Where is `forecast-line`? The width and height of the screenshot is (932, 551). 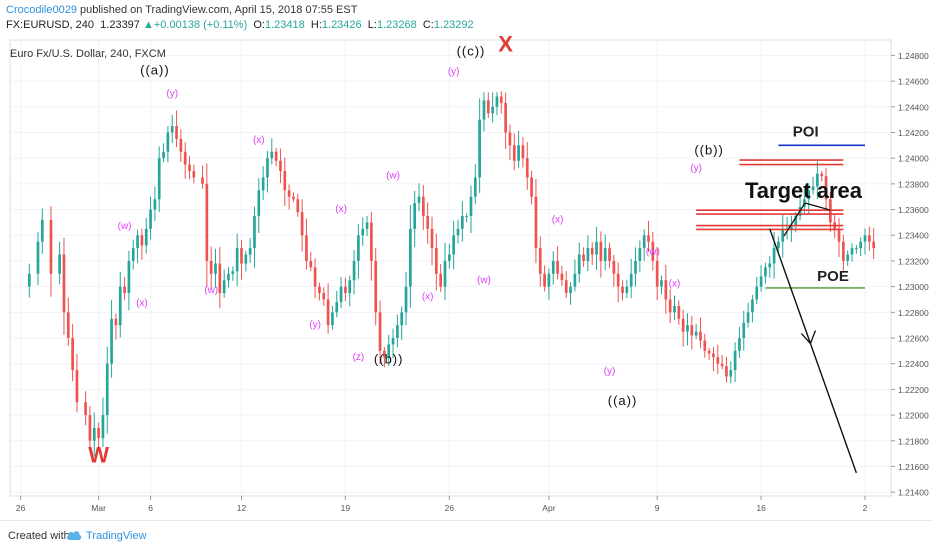
forecast-line is located at coordinates (813, 351).